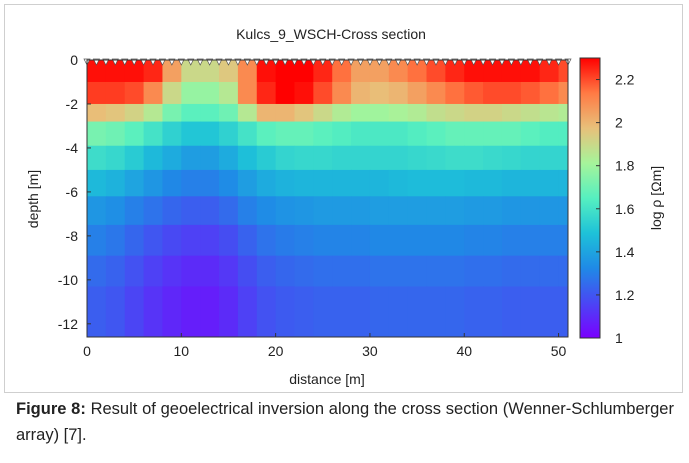 The image size is (689, 463). I want to click on x-tick-label: 20, so click(276, 351).